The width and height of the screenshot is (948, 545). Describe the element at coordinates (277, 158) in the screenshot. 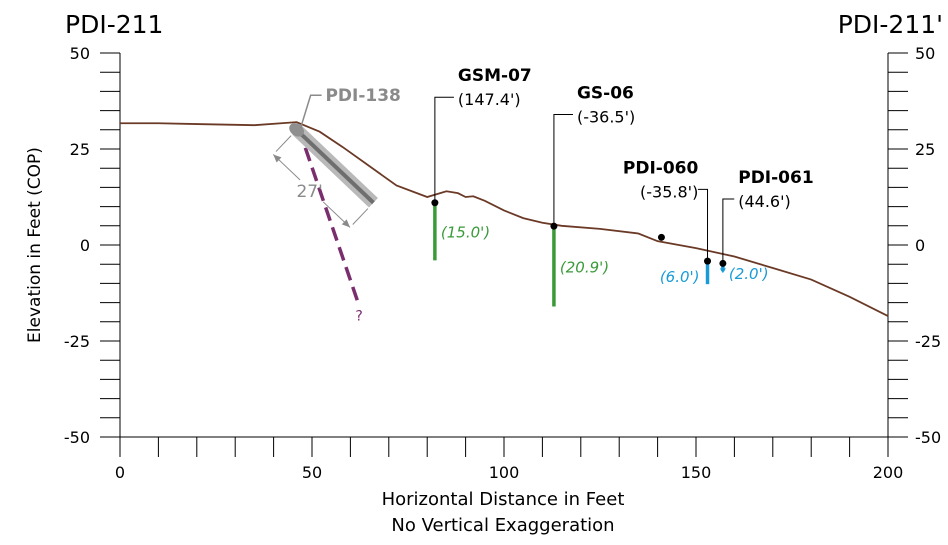

I see `dimension-arrow-top` at that location.